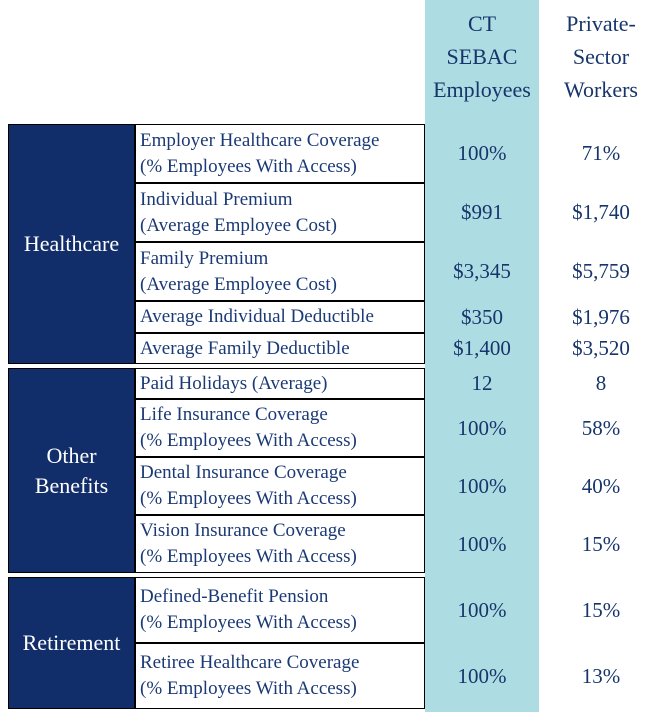  I want to click on private-sector-value: $1,976, so click(601, 316).